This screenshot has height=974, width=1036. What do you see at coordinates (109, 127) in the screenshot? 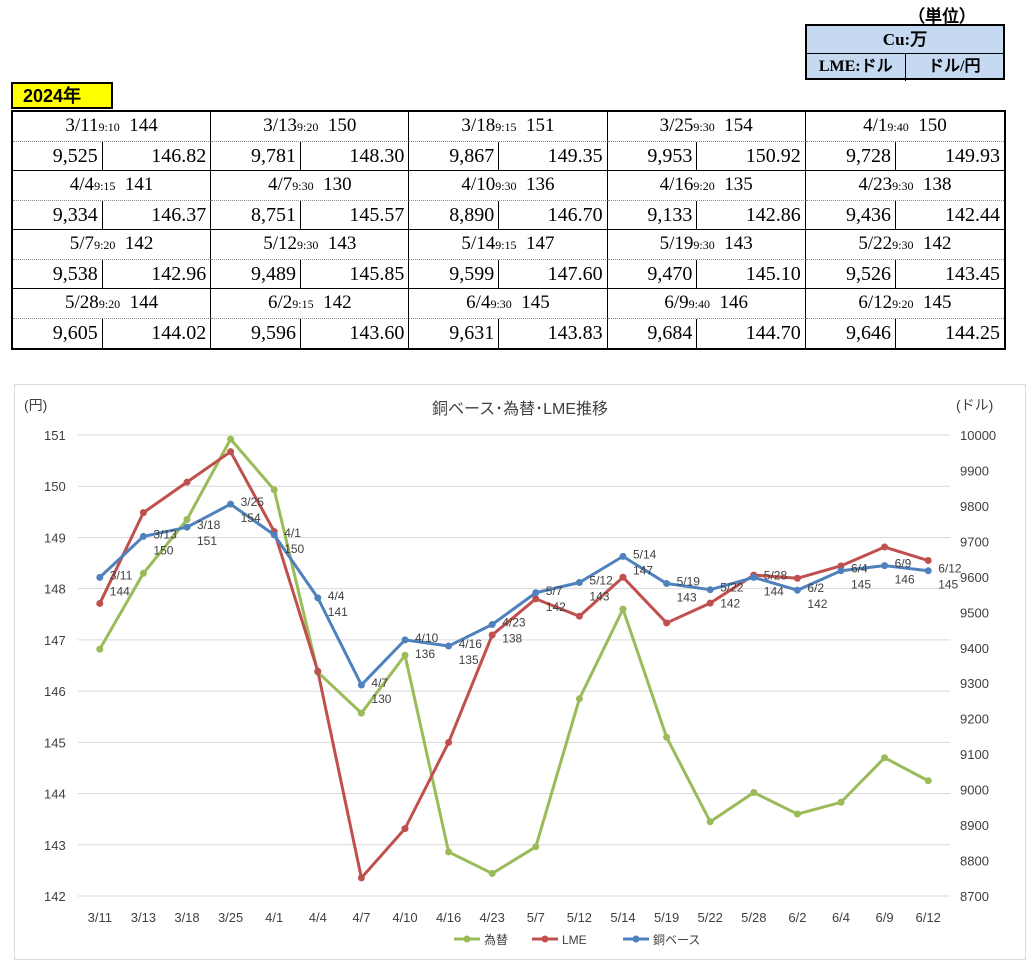
I see `table-time: 9:10` at bounding box center [109, 127].